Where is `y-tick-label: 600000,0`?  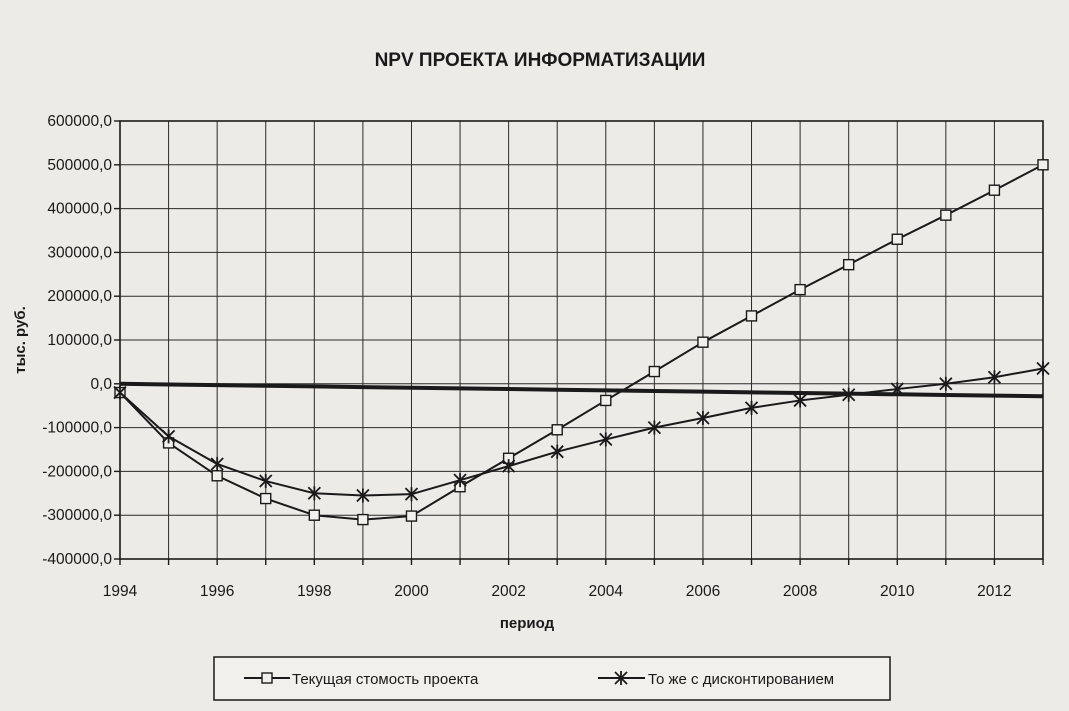 y-tick-label: 600000,0 is located at coordinates (79, 121).